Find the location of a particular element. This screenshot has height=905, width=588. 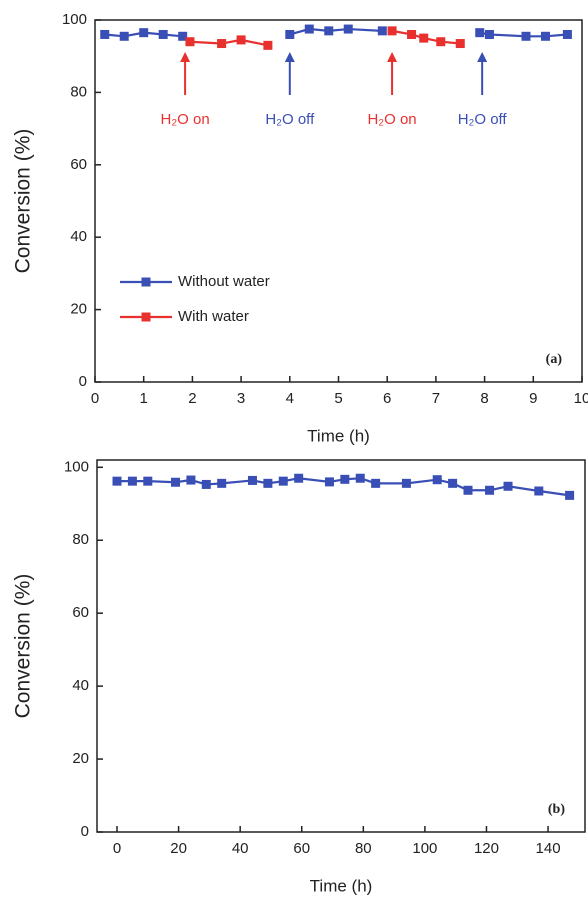

x-tick-label: 40 is located at coordinates (240, 848).